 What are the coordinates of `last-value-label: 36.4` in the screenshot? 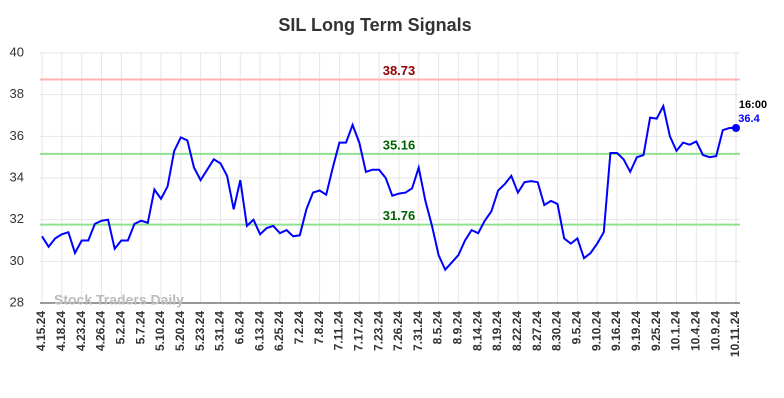 It's located at (749, 119).